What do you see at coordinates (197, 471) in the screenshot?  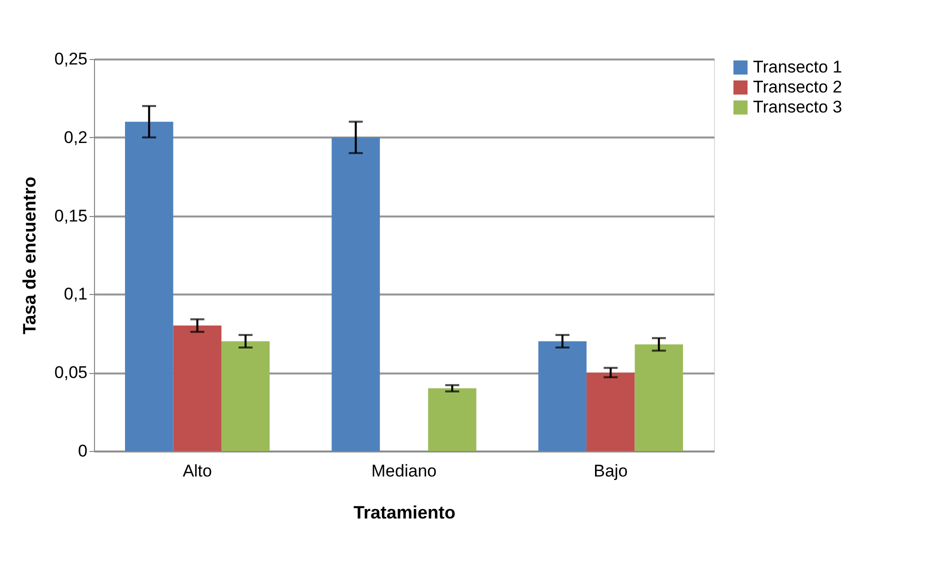 I see `x-tick-label: Alto` at bounding box center [197, 471].